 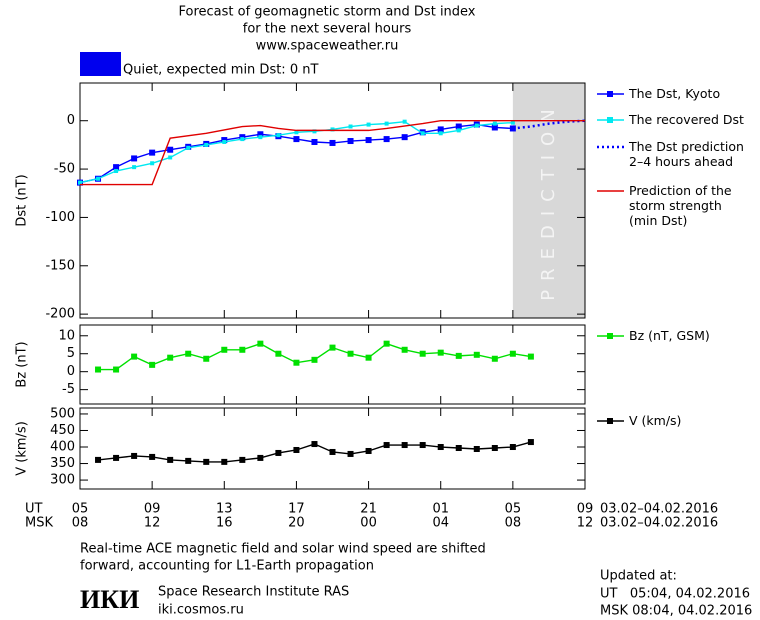 I want to click on y-tick-label: 350, so click(x=62, y=463).